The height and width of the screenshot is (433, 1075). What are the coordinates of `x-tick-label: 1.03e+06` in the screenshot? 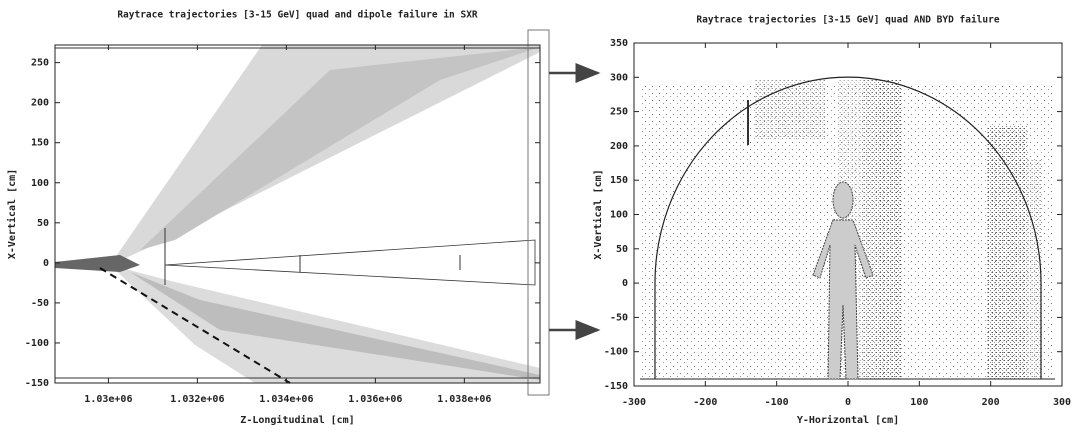 It's located at (108, 399).